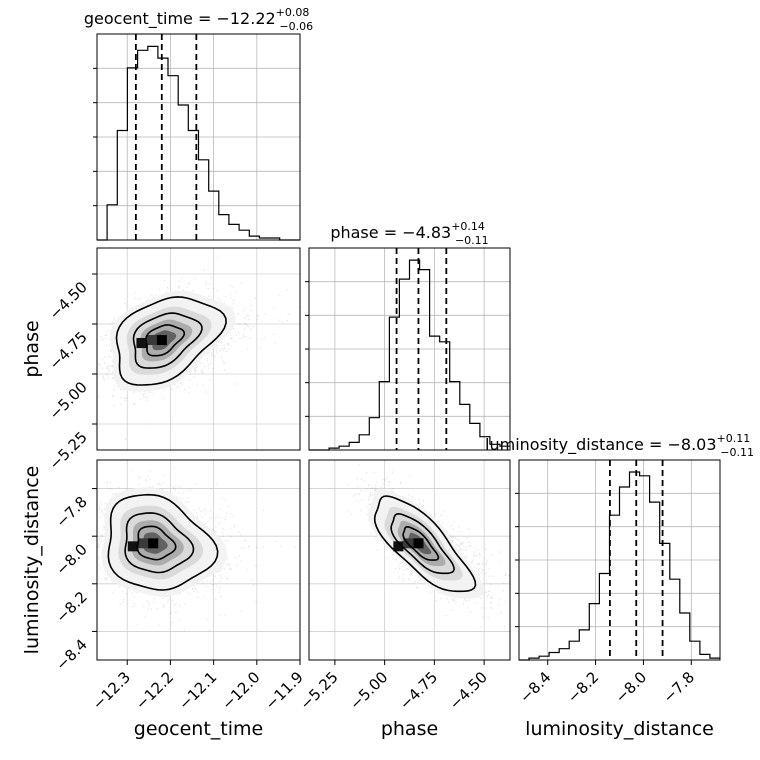 Image resolution: width=760 pixels, height=760 pixels. What do you see at coordinates (409, 355) in the screenshot?
I see `histogram-phase` at bounding box center [409, 355].